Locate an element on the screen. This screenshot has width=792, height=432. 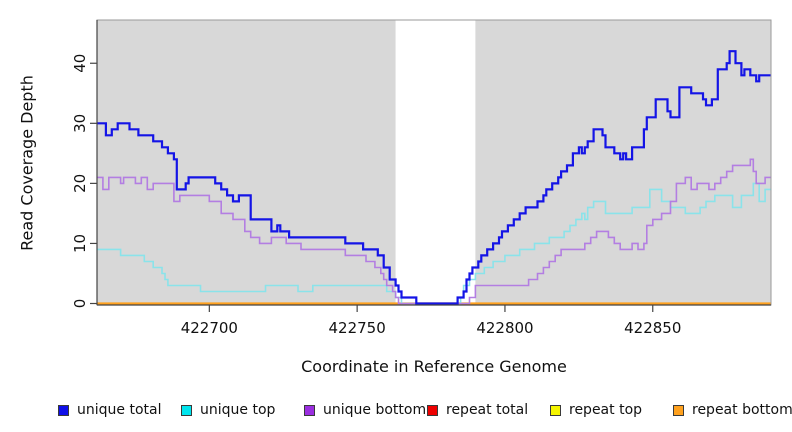
legend-swatch-repeat-total is located at coordinates (432, 410).